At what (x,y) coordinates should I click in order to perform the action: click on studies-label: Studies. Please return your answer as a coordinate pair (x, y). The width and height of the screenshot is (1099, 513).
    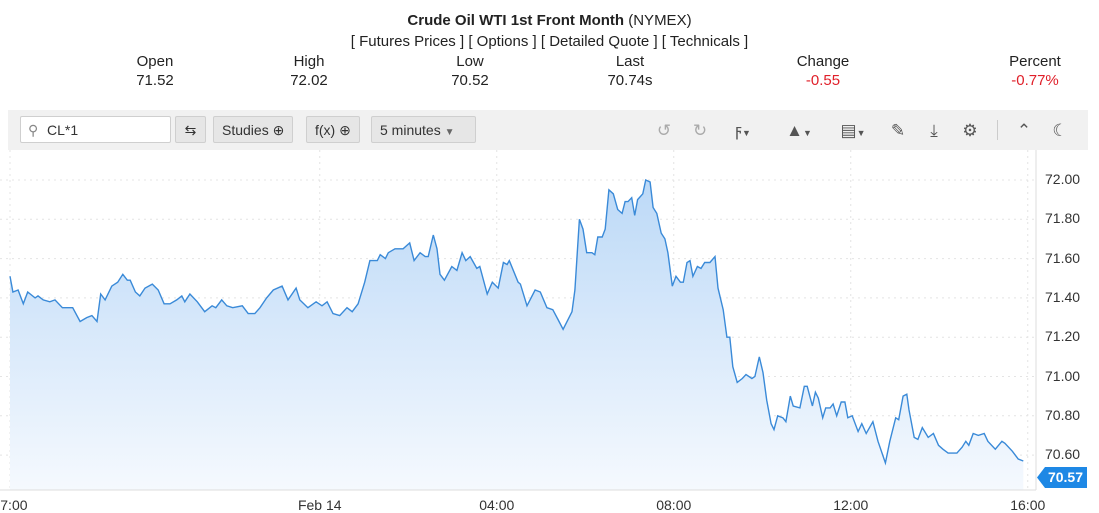
    Looking at the image, I should click on (245, 130).